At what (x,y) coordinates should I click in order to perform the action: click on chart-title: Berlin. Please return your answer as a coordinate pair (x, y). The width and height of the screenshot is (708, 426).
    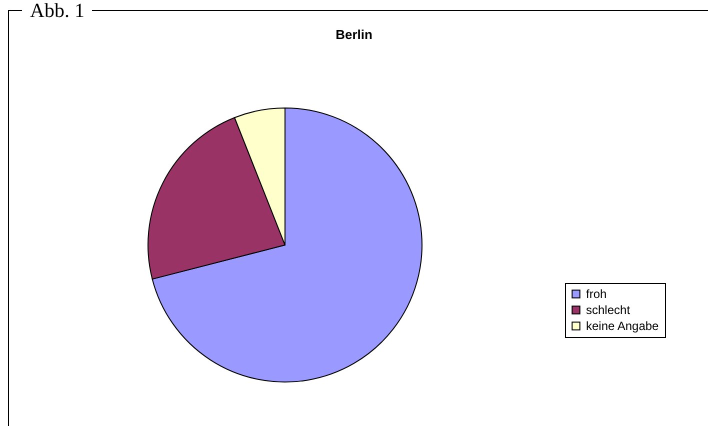
    Looking at the image, I should click on (354, 34).